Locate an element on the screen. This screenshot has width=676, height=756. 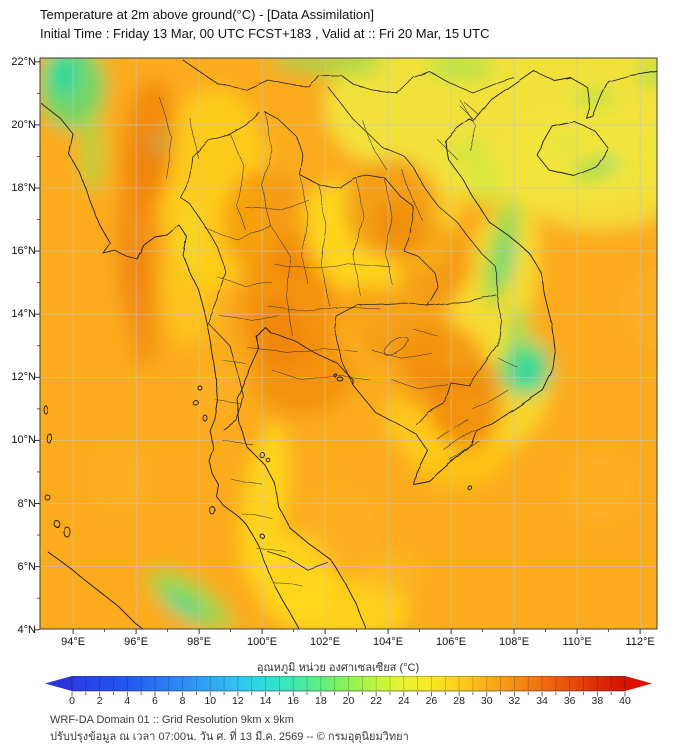
lon-tick-label: 110°E is located at coordinates (577, 642).